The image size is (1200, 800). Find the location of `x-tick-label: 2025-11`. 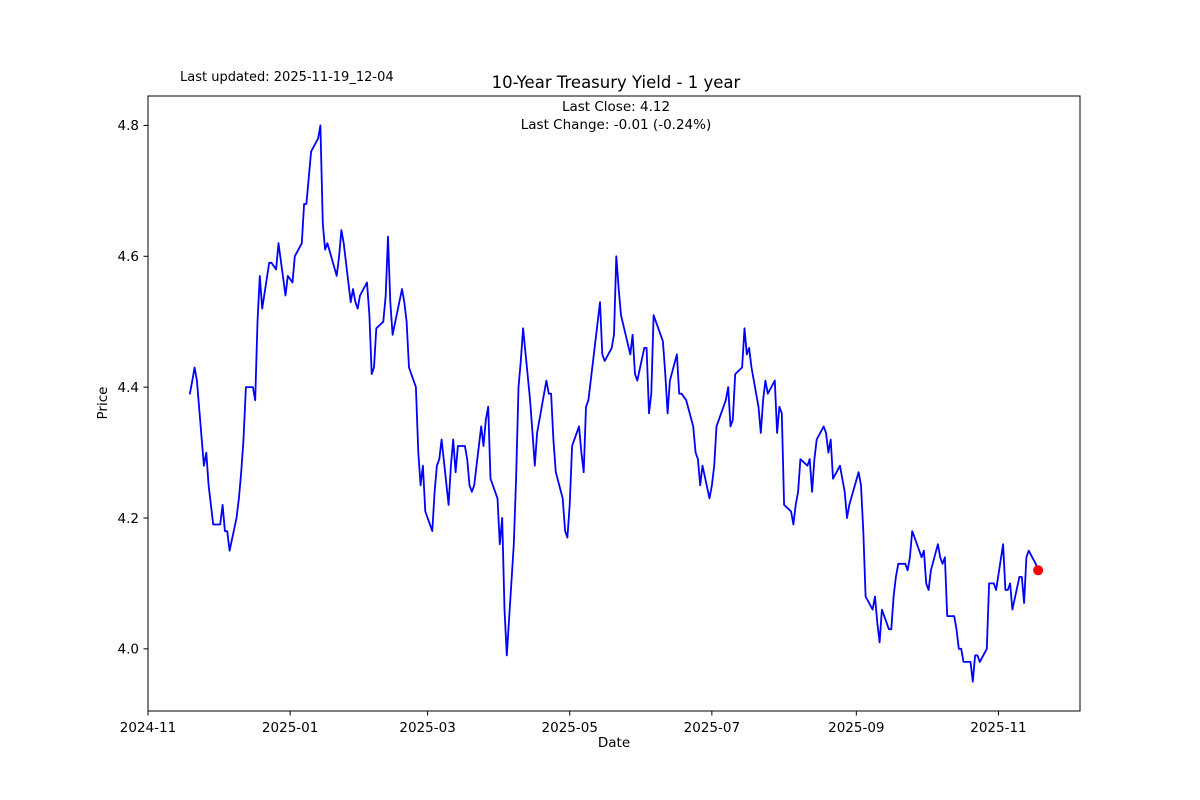

x-tick-label: 2025-11 is located at coordinates (998, 728).